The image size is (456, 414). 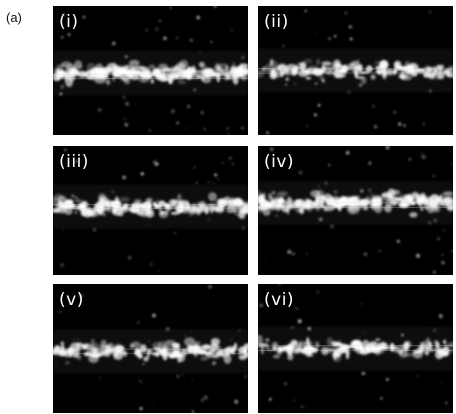 What do you see at coordinates (355, 210) in the screenshot?
I see `micrograph-image-iv` at bounding box center [355, 210].